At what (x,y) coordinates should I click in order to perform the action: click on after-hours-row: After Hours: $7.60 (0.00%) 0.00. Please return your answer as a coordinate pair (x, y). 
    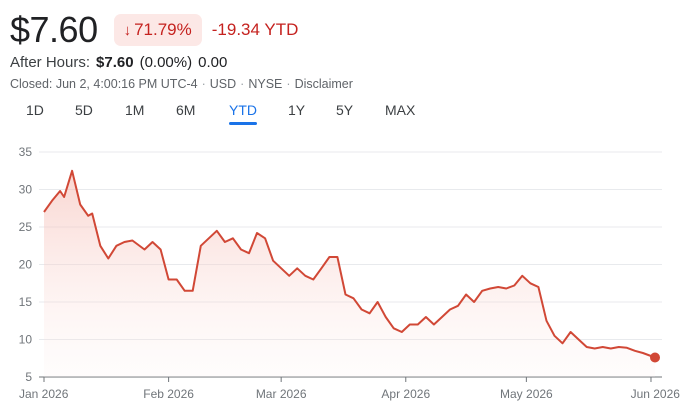
    Looking at the image, I should click on (118, 62).